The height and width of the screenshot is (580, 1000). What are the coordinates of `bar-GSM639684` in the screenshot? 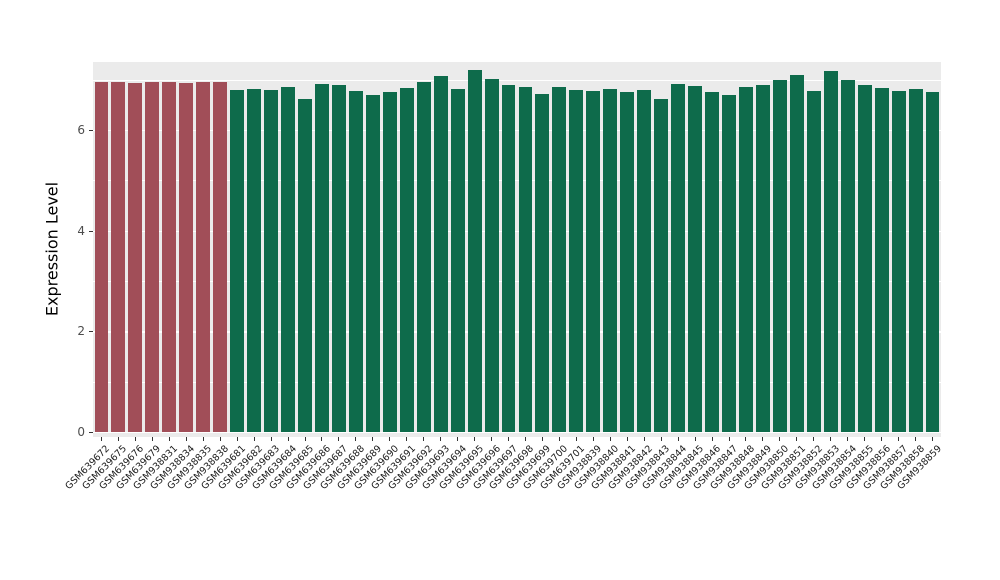 It's located at (288, 259).